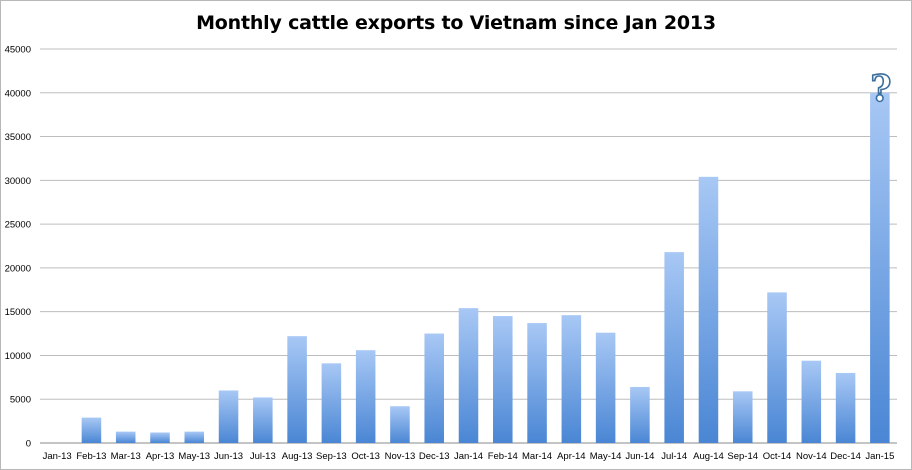  What do you see at coordinates (331, 456) in the screenshot?
I see `x-tick-label: Sep-13` at bounding box center [331, 456].